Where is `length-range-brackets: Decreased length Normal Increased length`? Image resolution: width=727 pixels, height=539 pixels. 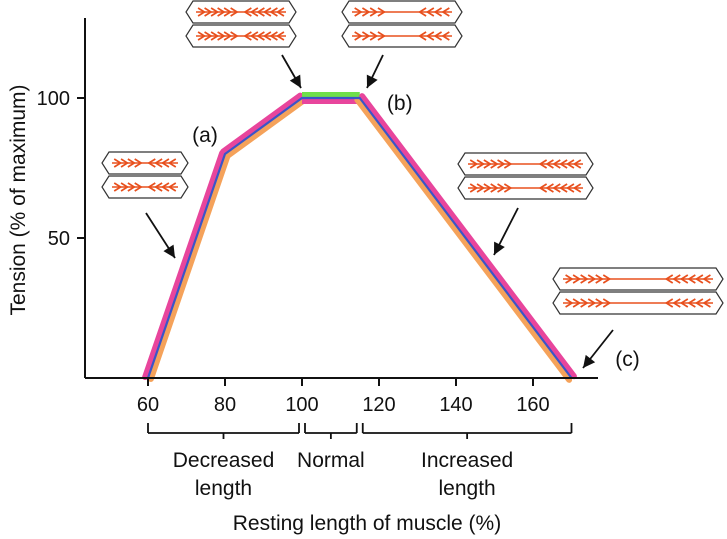
length-range-brackets: Decreased length Normal Increased length is located at coordinates (360, 461).